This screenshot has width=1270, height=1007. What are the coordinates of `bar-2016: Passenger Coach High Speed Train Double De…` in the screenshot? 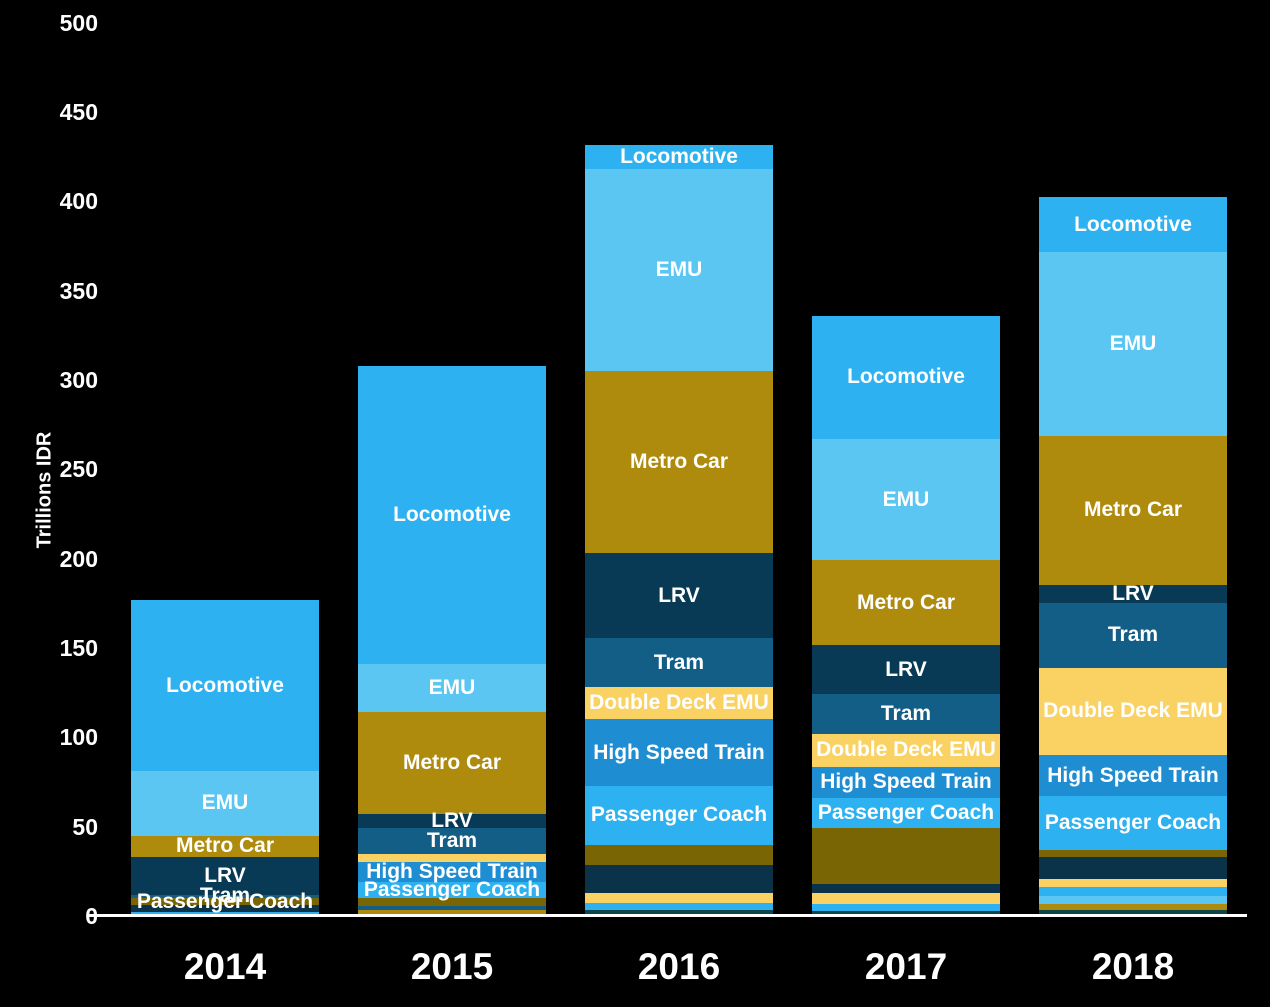 It's located at (679, 530).